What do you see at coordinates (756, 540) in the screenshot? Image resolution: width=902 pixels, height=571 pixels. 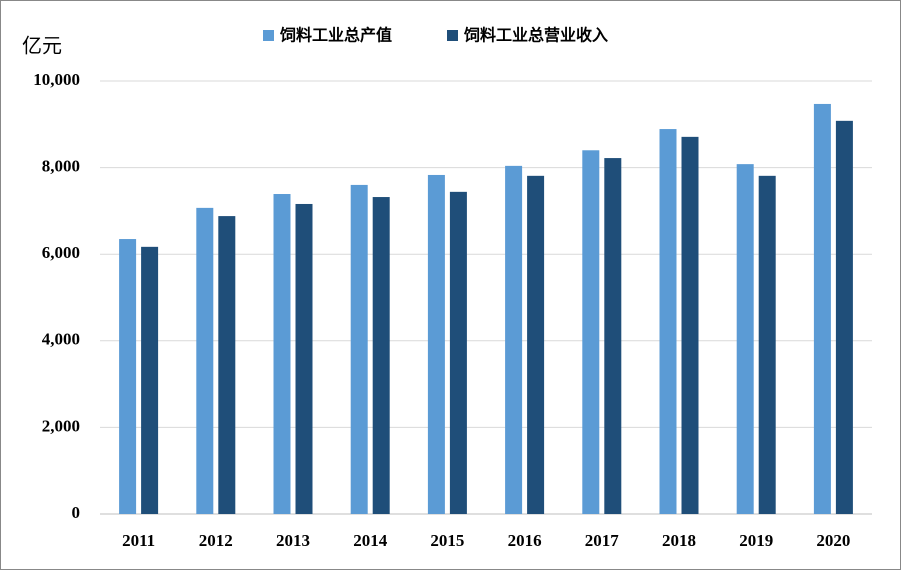 I see `x-tick-label: 2019` at bounding box center [756, 540].